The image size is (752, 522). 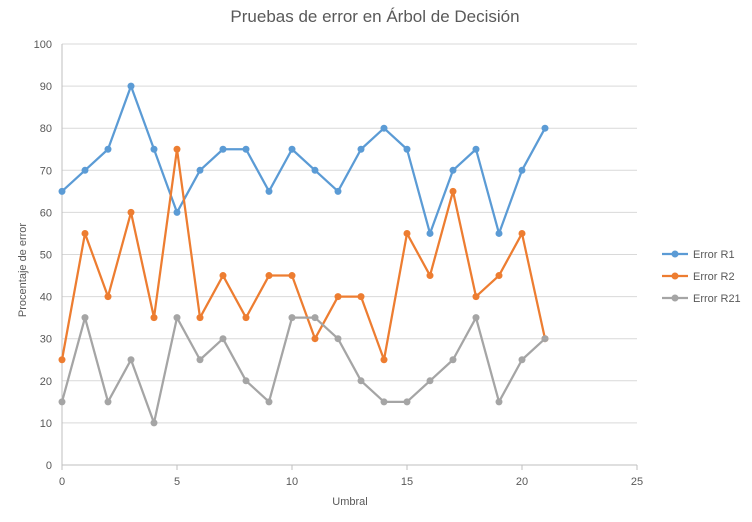 I want to click on series-error-r21, so click(x=303, y=370).